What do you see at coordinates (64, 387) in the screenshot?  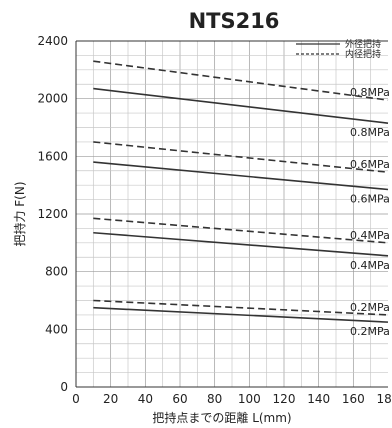 I see `y-tick-label: 0` at bounding box center [64, 387].